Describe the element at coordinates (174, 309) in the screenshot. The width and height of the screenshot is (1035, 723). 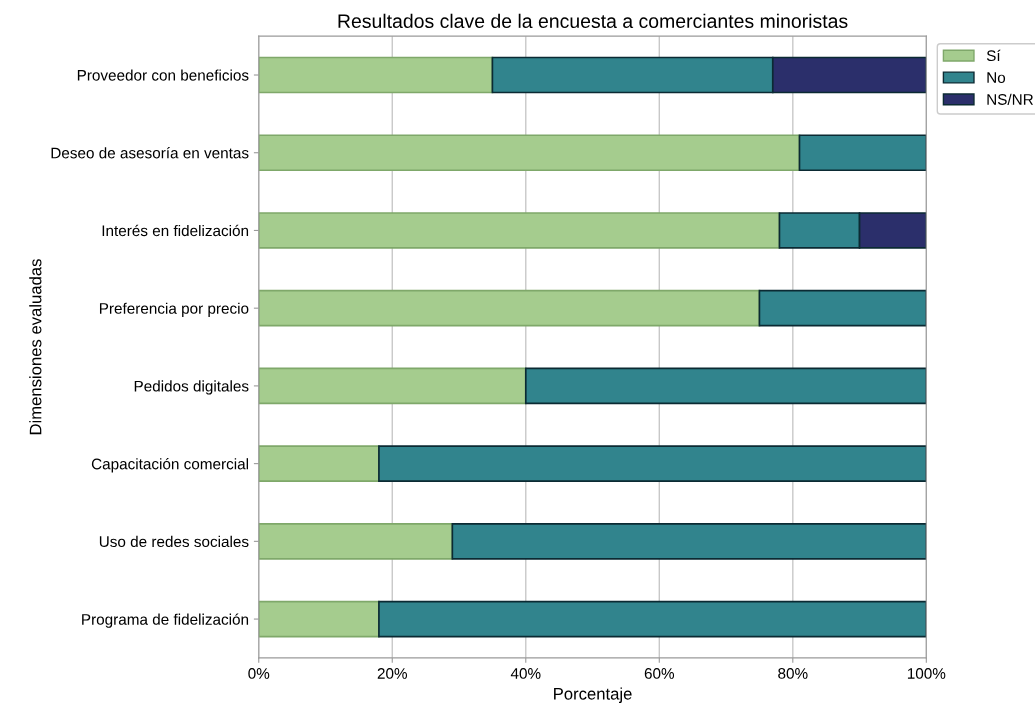
I see `y-tick-label: Preferencia por precio` at that location.